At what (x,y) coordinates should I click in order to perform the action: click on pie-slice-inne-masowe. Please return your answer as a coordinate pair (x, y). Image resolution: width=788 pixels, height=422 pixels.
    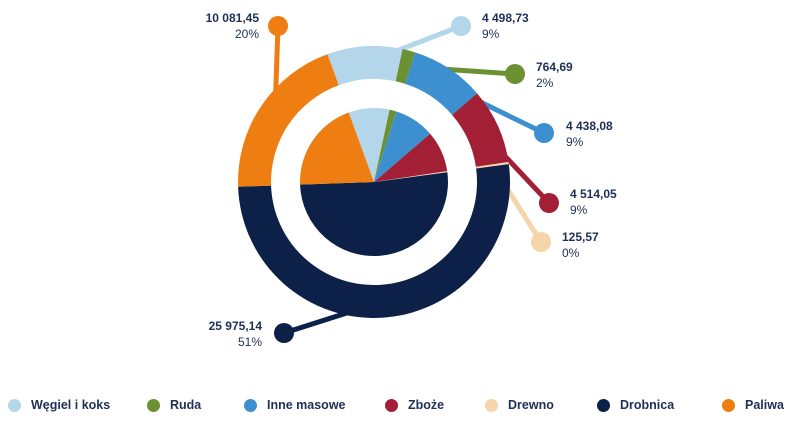
    Looking at the image, I should click on (402, 146).